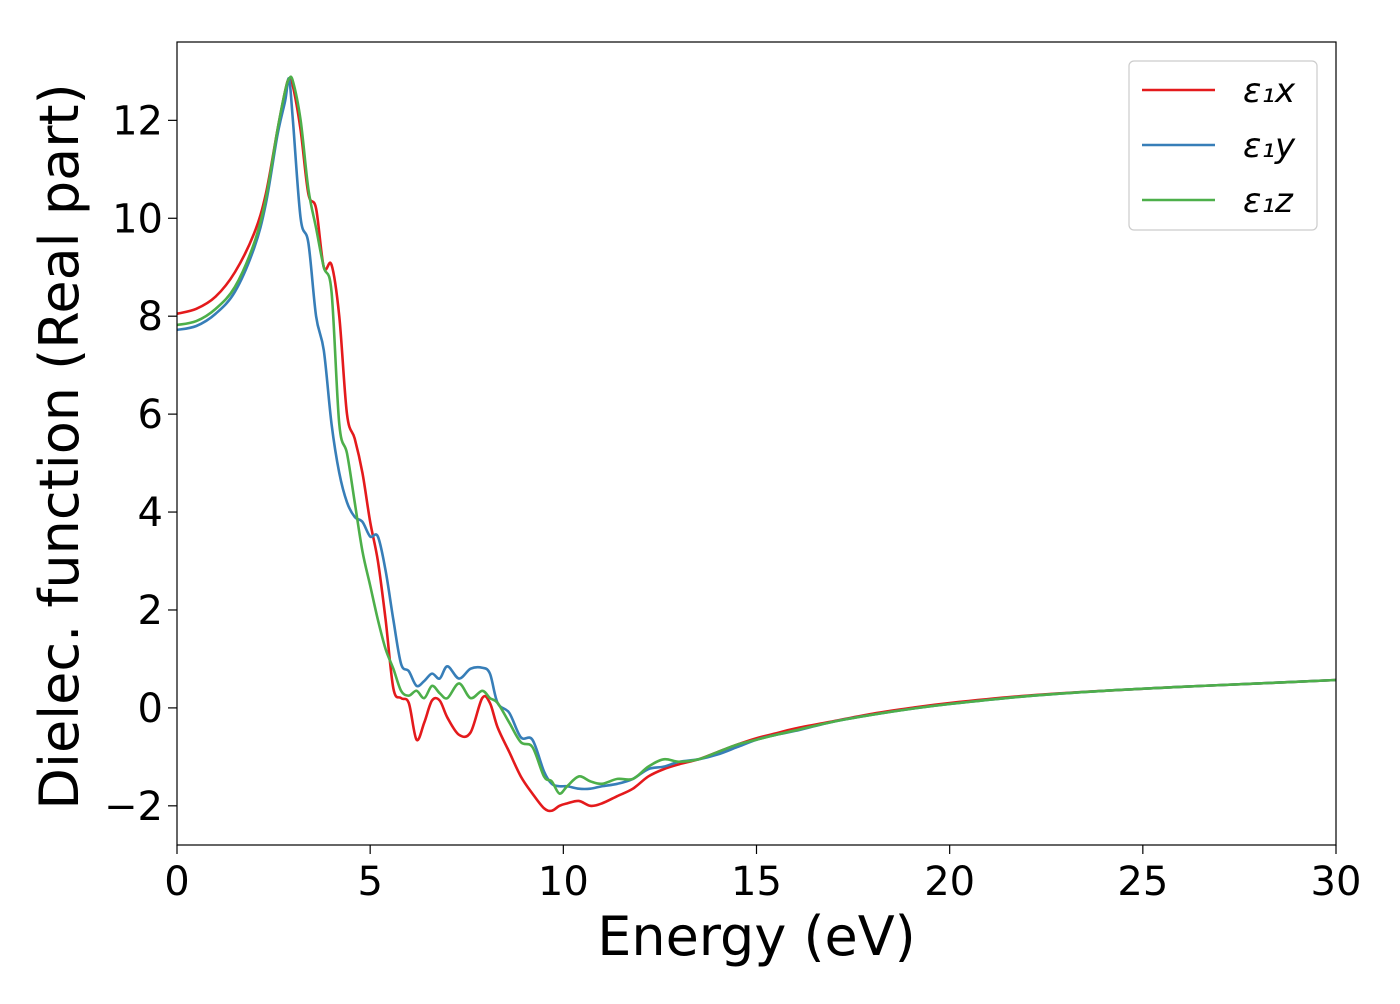  What do you see at coordinates (150, 415) in the screenshot?
I see `y-tick-label: 6` at bounding box center [150, 415].